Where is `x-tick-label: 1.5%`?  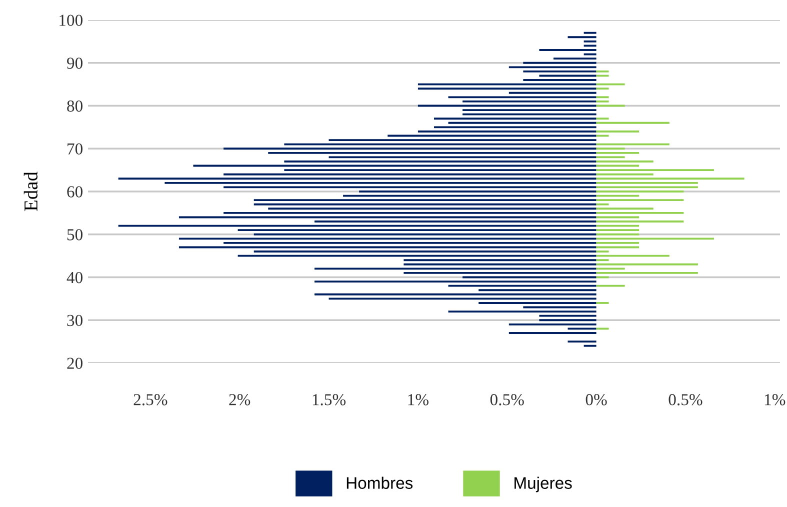
x-tick-label: 1.5% is located at coordinates (329, 400).